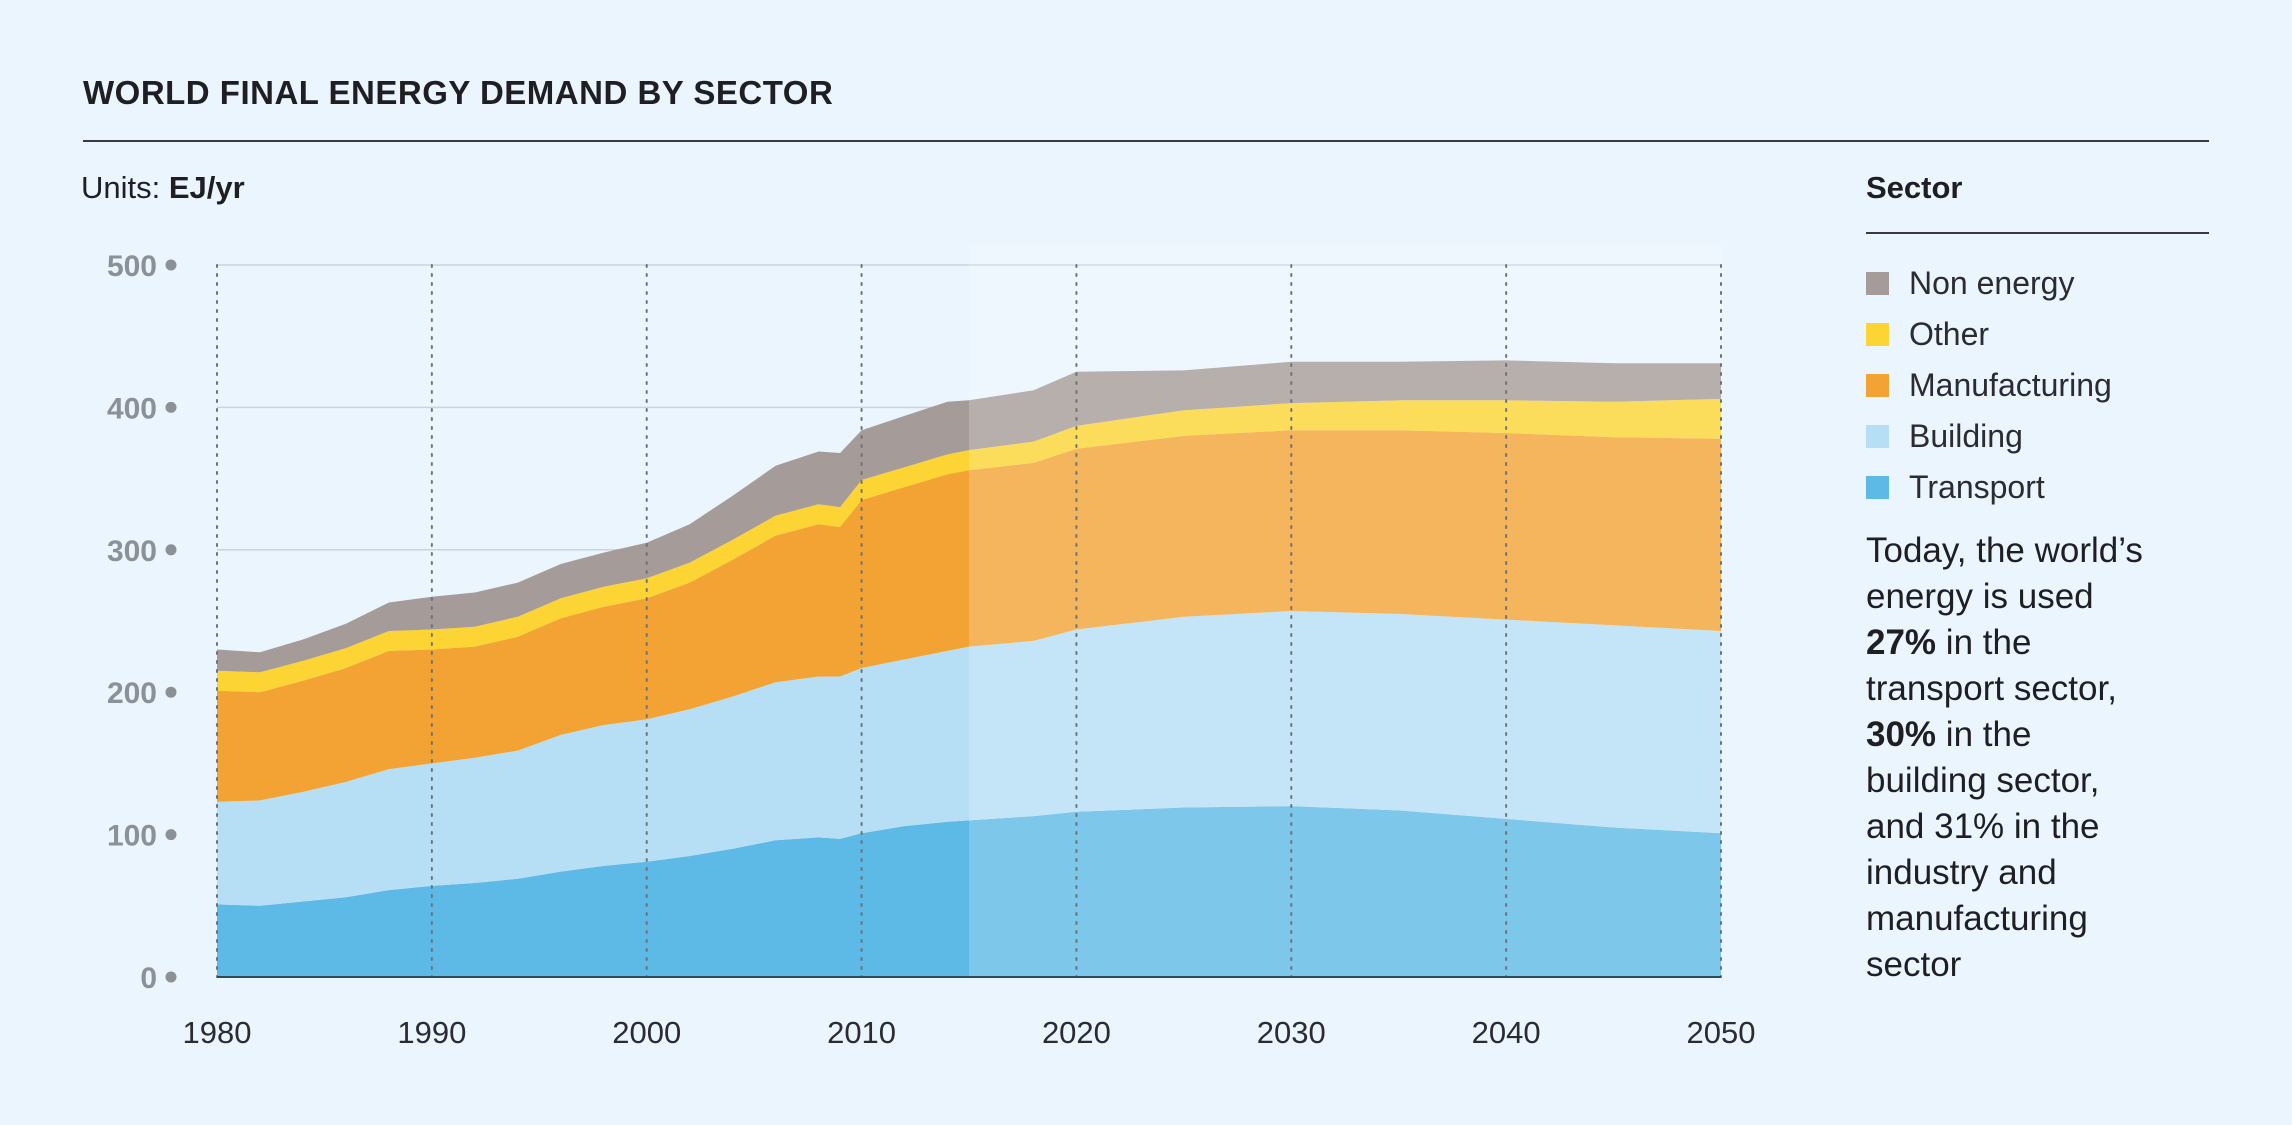 The height and width of the screenshot is (1125, 2292). I want to click on legend-label: Building, so click(1966, 436).